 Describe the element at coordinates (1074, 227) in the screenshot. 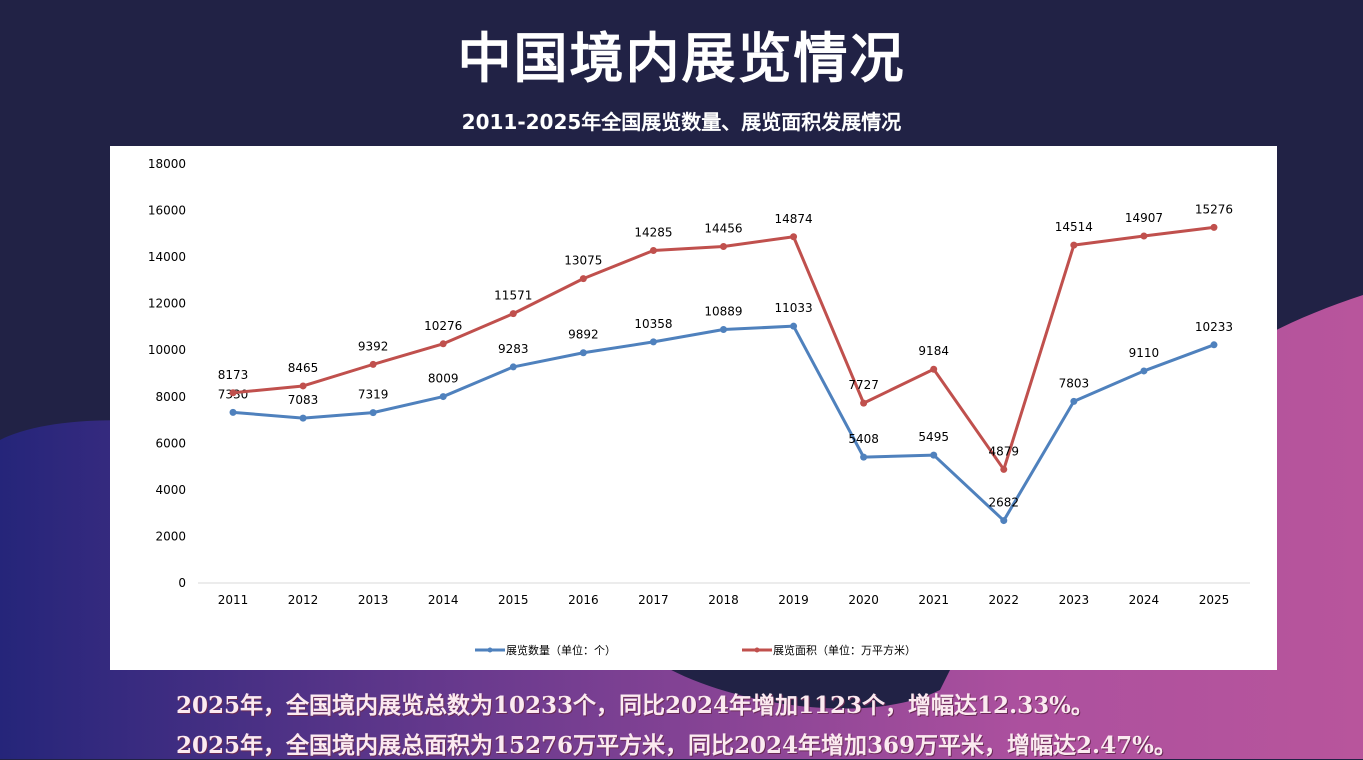

I see `data-label: 14514` at that location.